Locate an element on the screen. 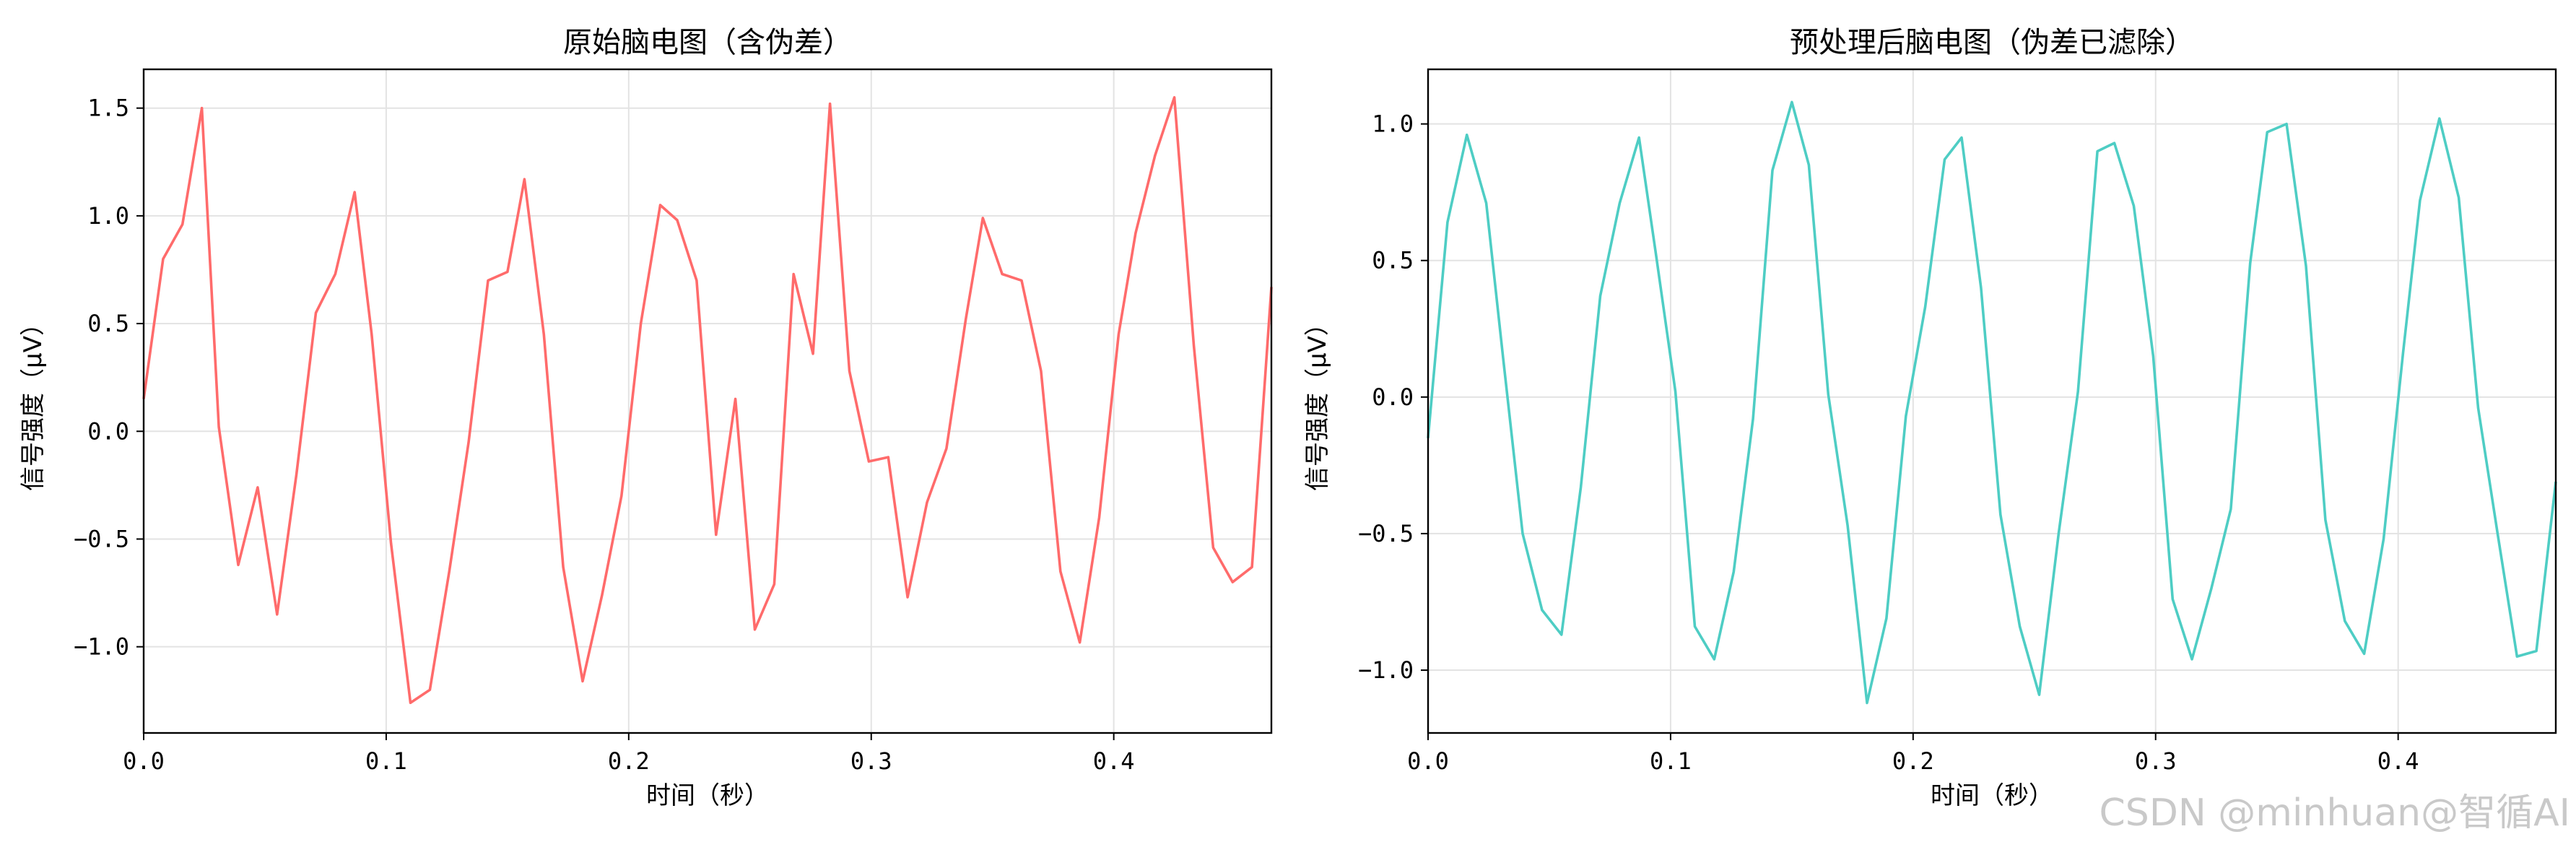  y-tick-label: 1.5 is located at coordinates (108, 108).